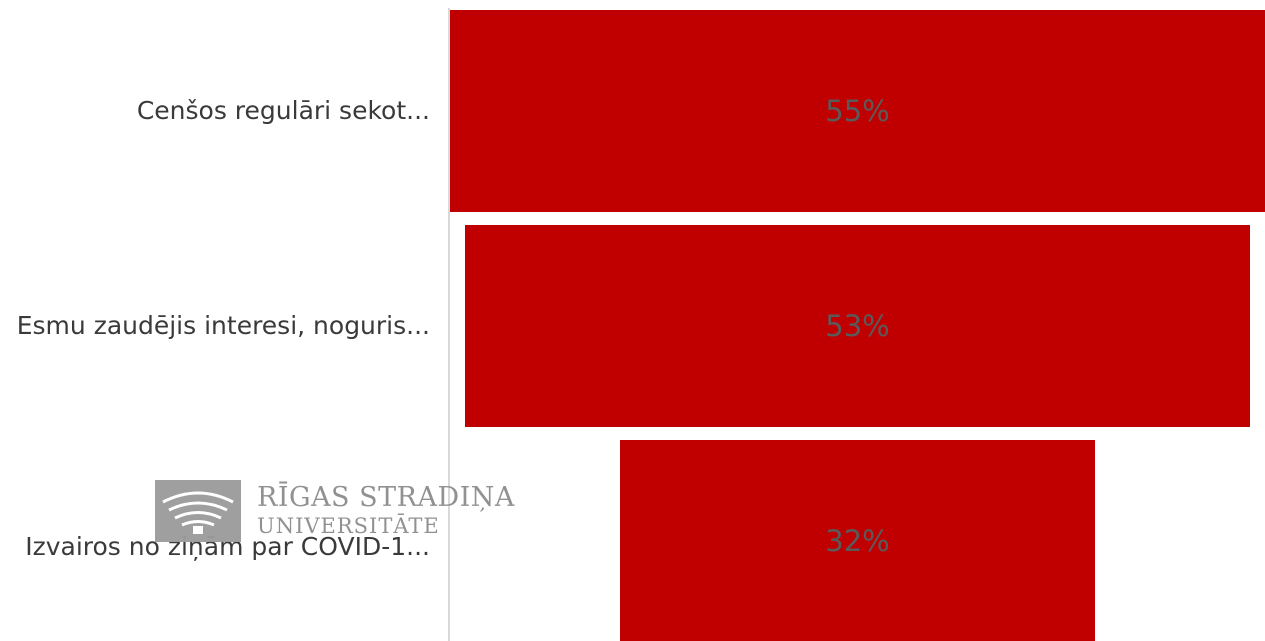 The height and width of the screenshot is (641, 1265). I want to click on funnel-bar: 32%, so click(857, 540).